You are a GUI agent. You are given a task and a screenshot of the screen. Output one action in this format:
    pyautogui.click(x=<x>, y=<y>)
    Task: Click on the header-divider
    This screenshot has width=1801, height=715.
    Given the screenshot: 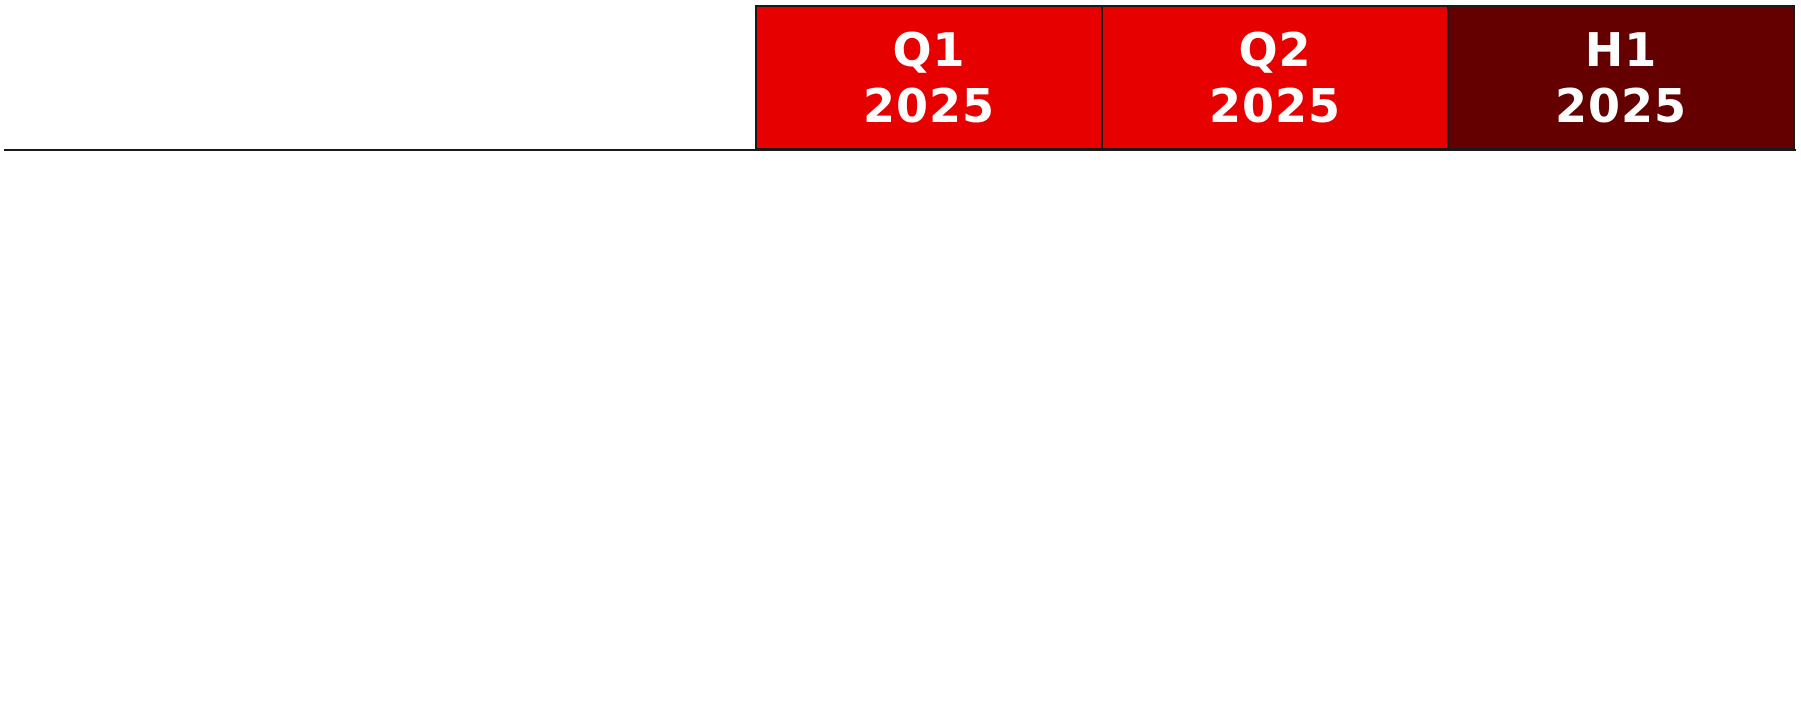 What is the action you would take?
    pyautogui.click(x=900, y=150)
    